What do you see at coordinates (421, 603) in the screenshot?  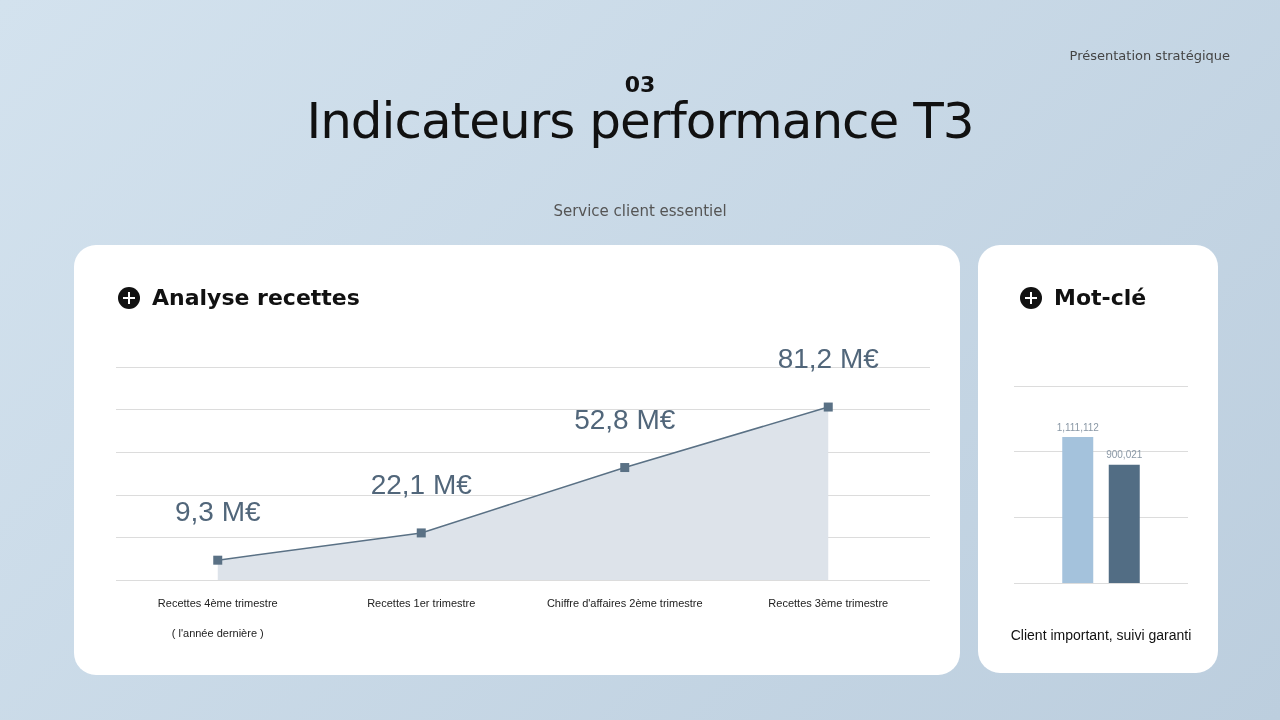 I see `x-tick-label: Recettes 1er trimestre` at bounding box center [421, 603].